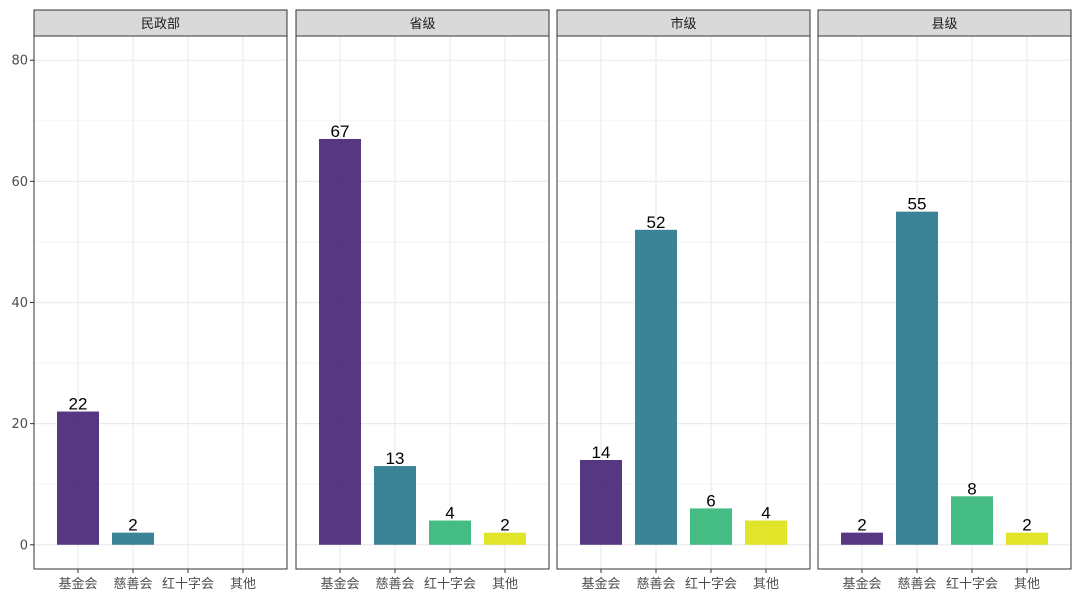 The width and height of the screenshot is (1080, 600). I want to click on facet-title: 县级, so click(944, 24).